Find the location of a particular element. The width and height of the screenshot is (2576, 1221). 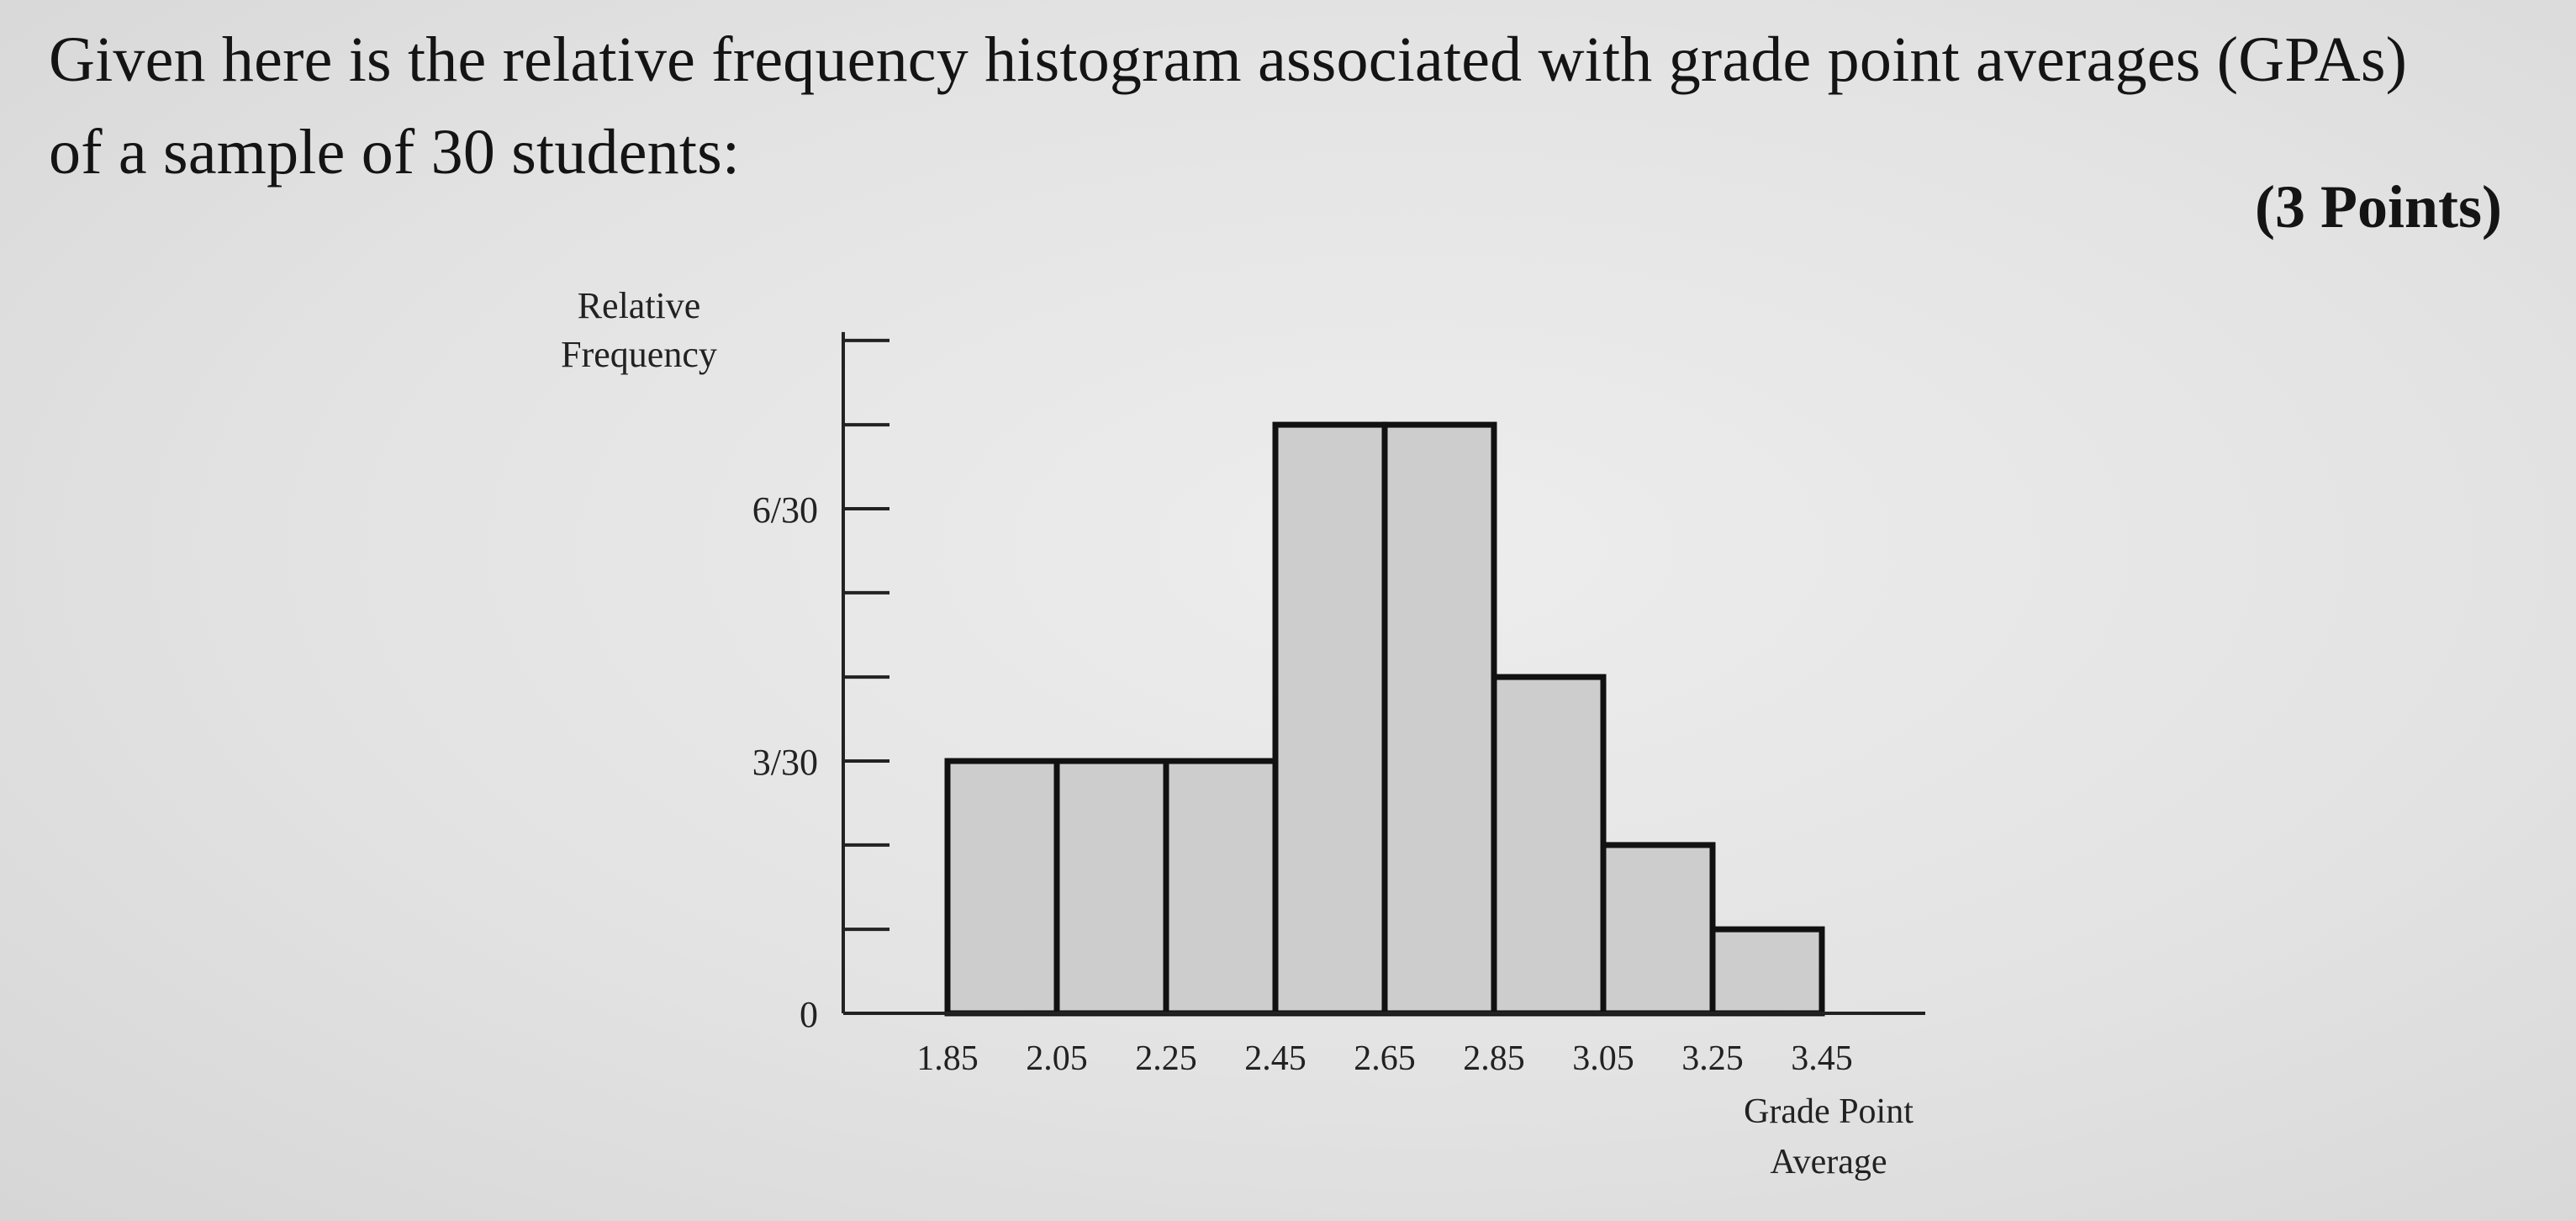

y-tick-label: 6/30 is located at coordinates (785, 510).